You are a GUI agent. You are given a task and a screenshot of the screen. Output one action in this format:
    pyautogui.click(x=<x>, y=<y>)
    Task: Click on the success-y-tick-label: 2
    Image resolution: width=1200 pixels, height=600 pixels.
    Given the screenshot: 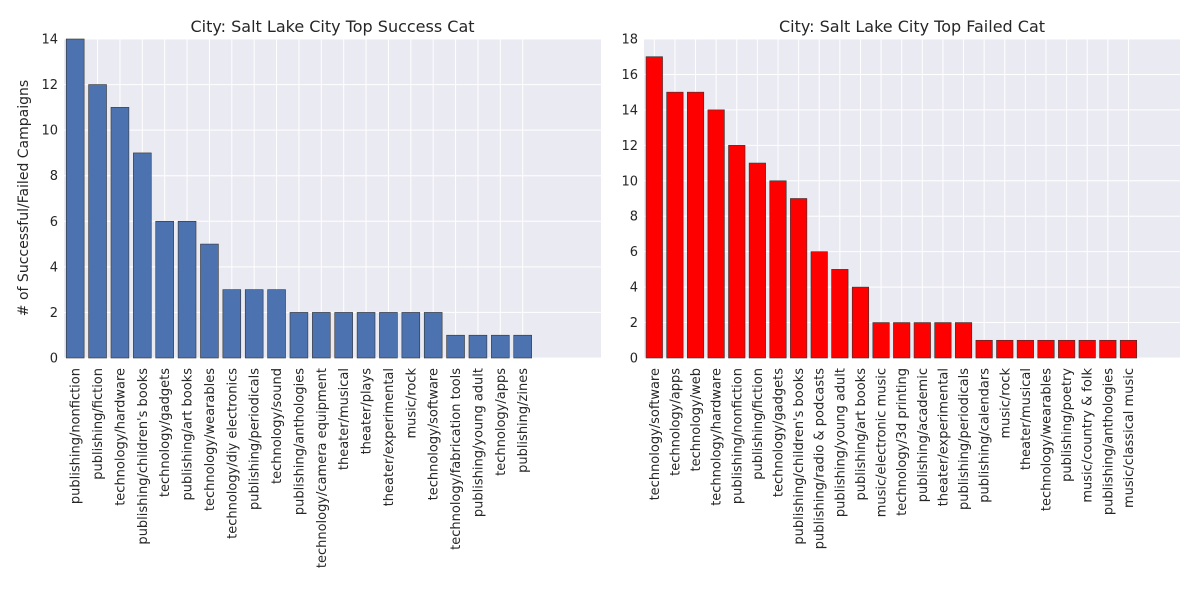 What is the action you would take?
    pyautogui.click(x=54, y=313)
    